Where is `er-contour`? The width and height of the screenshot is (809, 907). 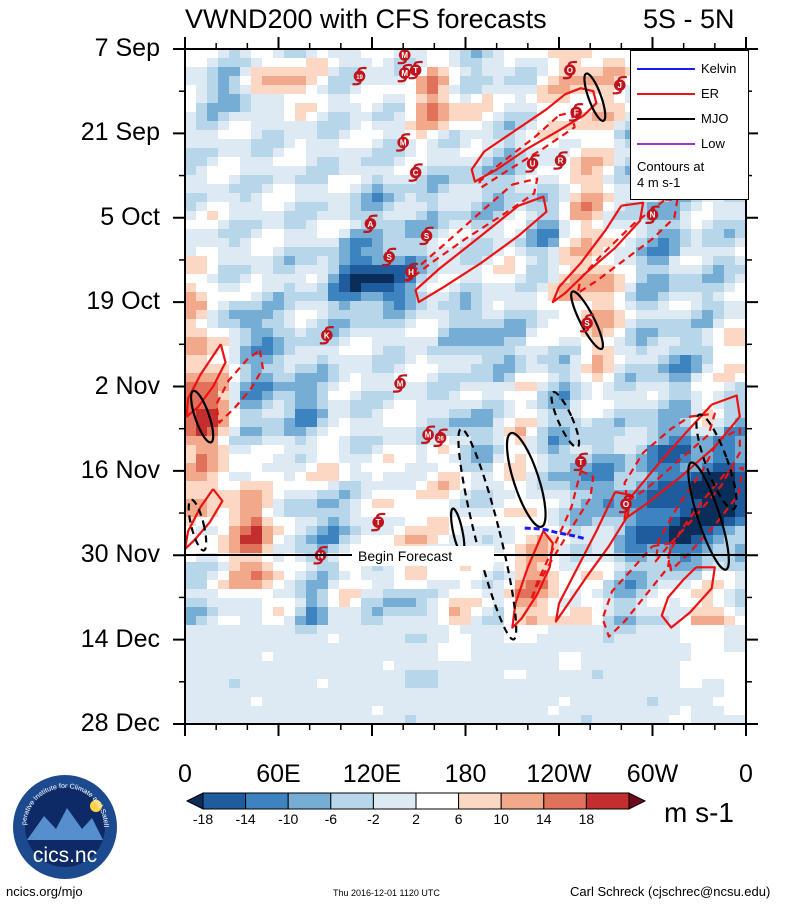
er-contour is located at coordinates (688, 597).